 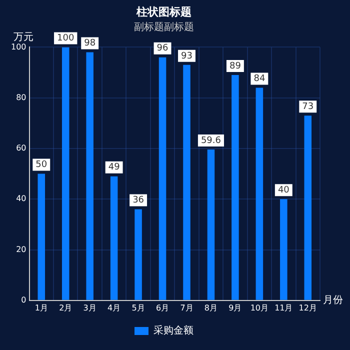 What do you see at coordinates (65, 39) in the screenshot?
I see `data-label: 100` at bounding box center [65, 39].